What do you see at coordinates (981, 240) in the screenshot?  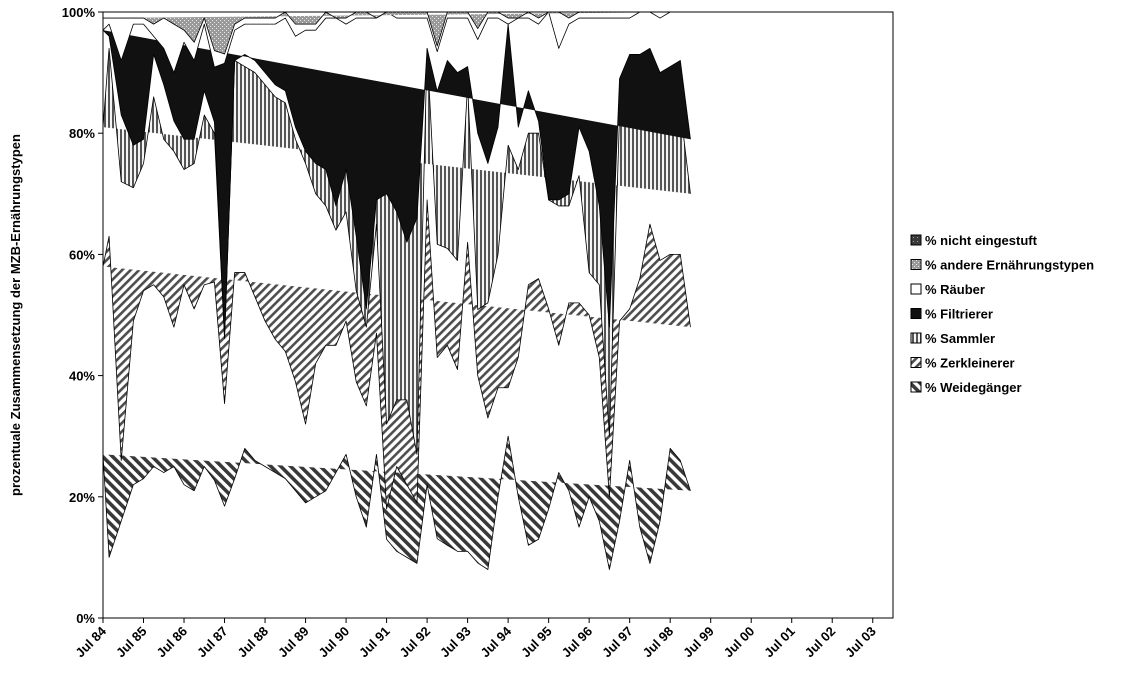 I see `legend-label: % nicht eingestuft` at bounding box center [981, 240].